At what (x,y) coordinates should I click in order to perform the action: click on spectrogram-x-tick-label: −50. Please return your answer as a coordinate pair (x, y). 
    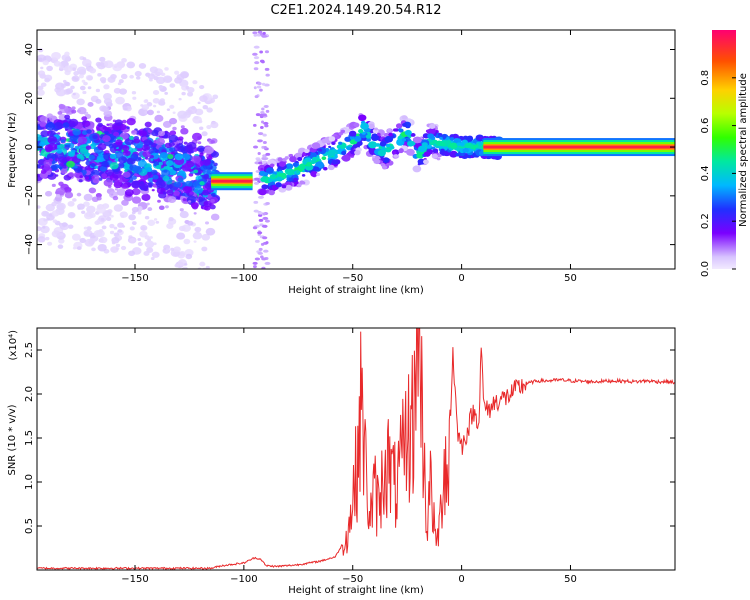
    Looking at the image, I should click on (352, 278).